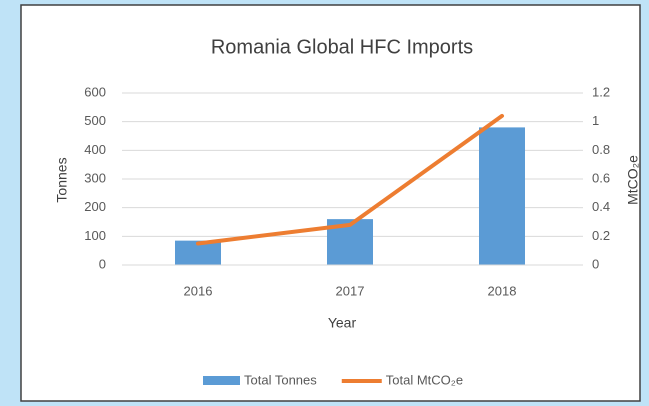 This screenshot has width=649, height=406. Describe the element at coordinates (95, 149) in the screenshot. I see `y-tick-label: 400` at that location.